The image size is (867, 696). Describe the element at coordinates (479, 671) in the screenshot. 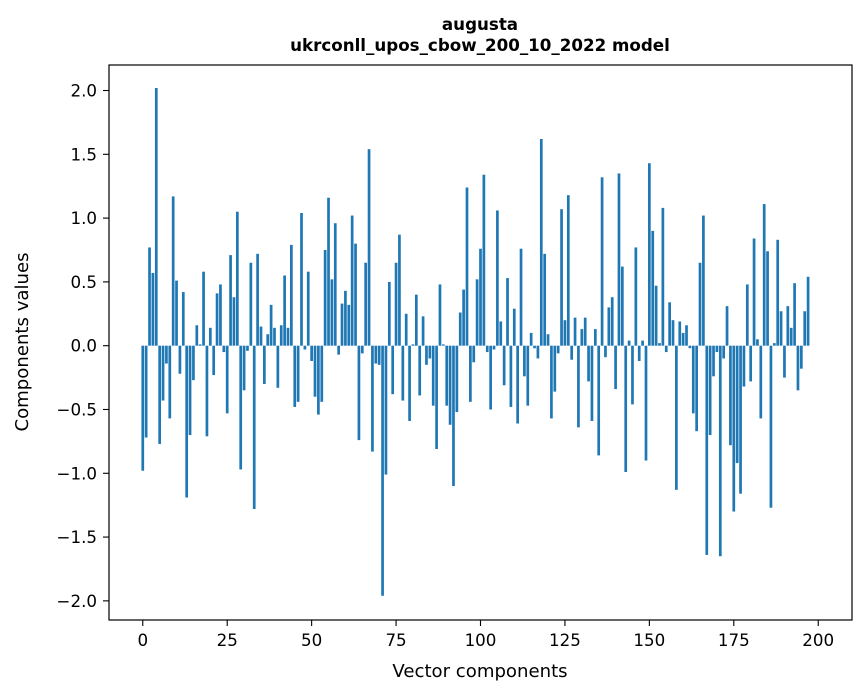

I see `x-axis-label: Vector components` at that location.